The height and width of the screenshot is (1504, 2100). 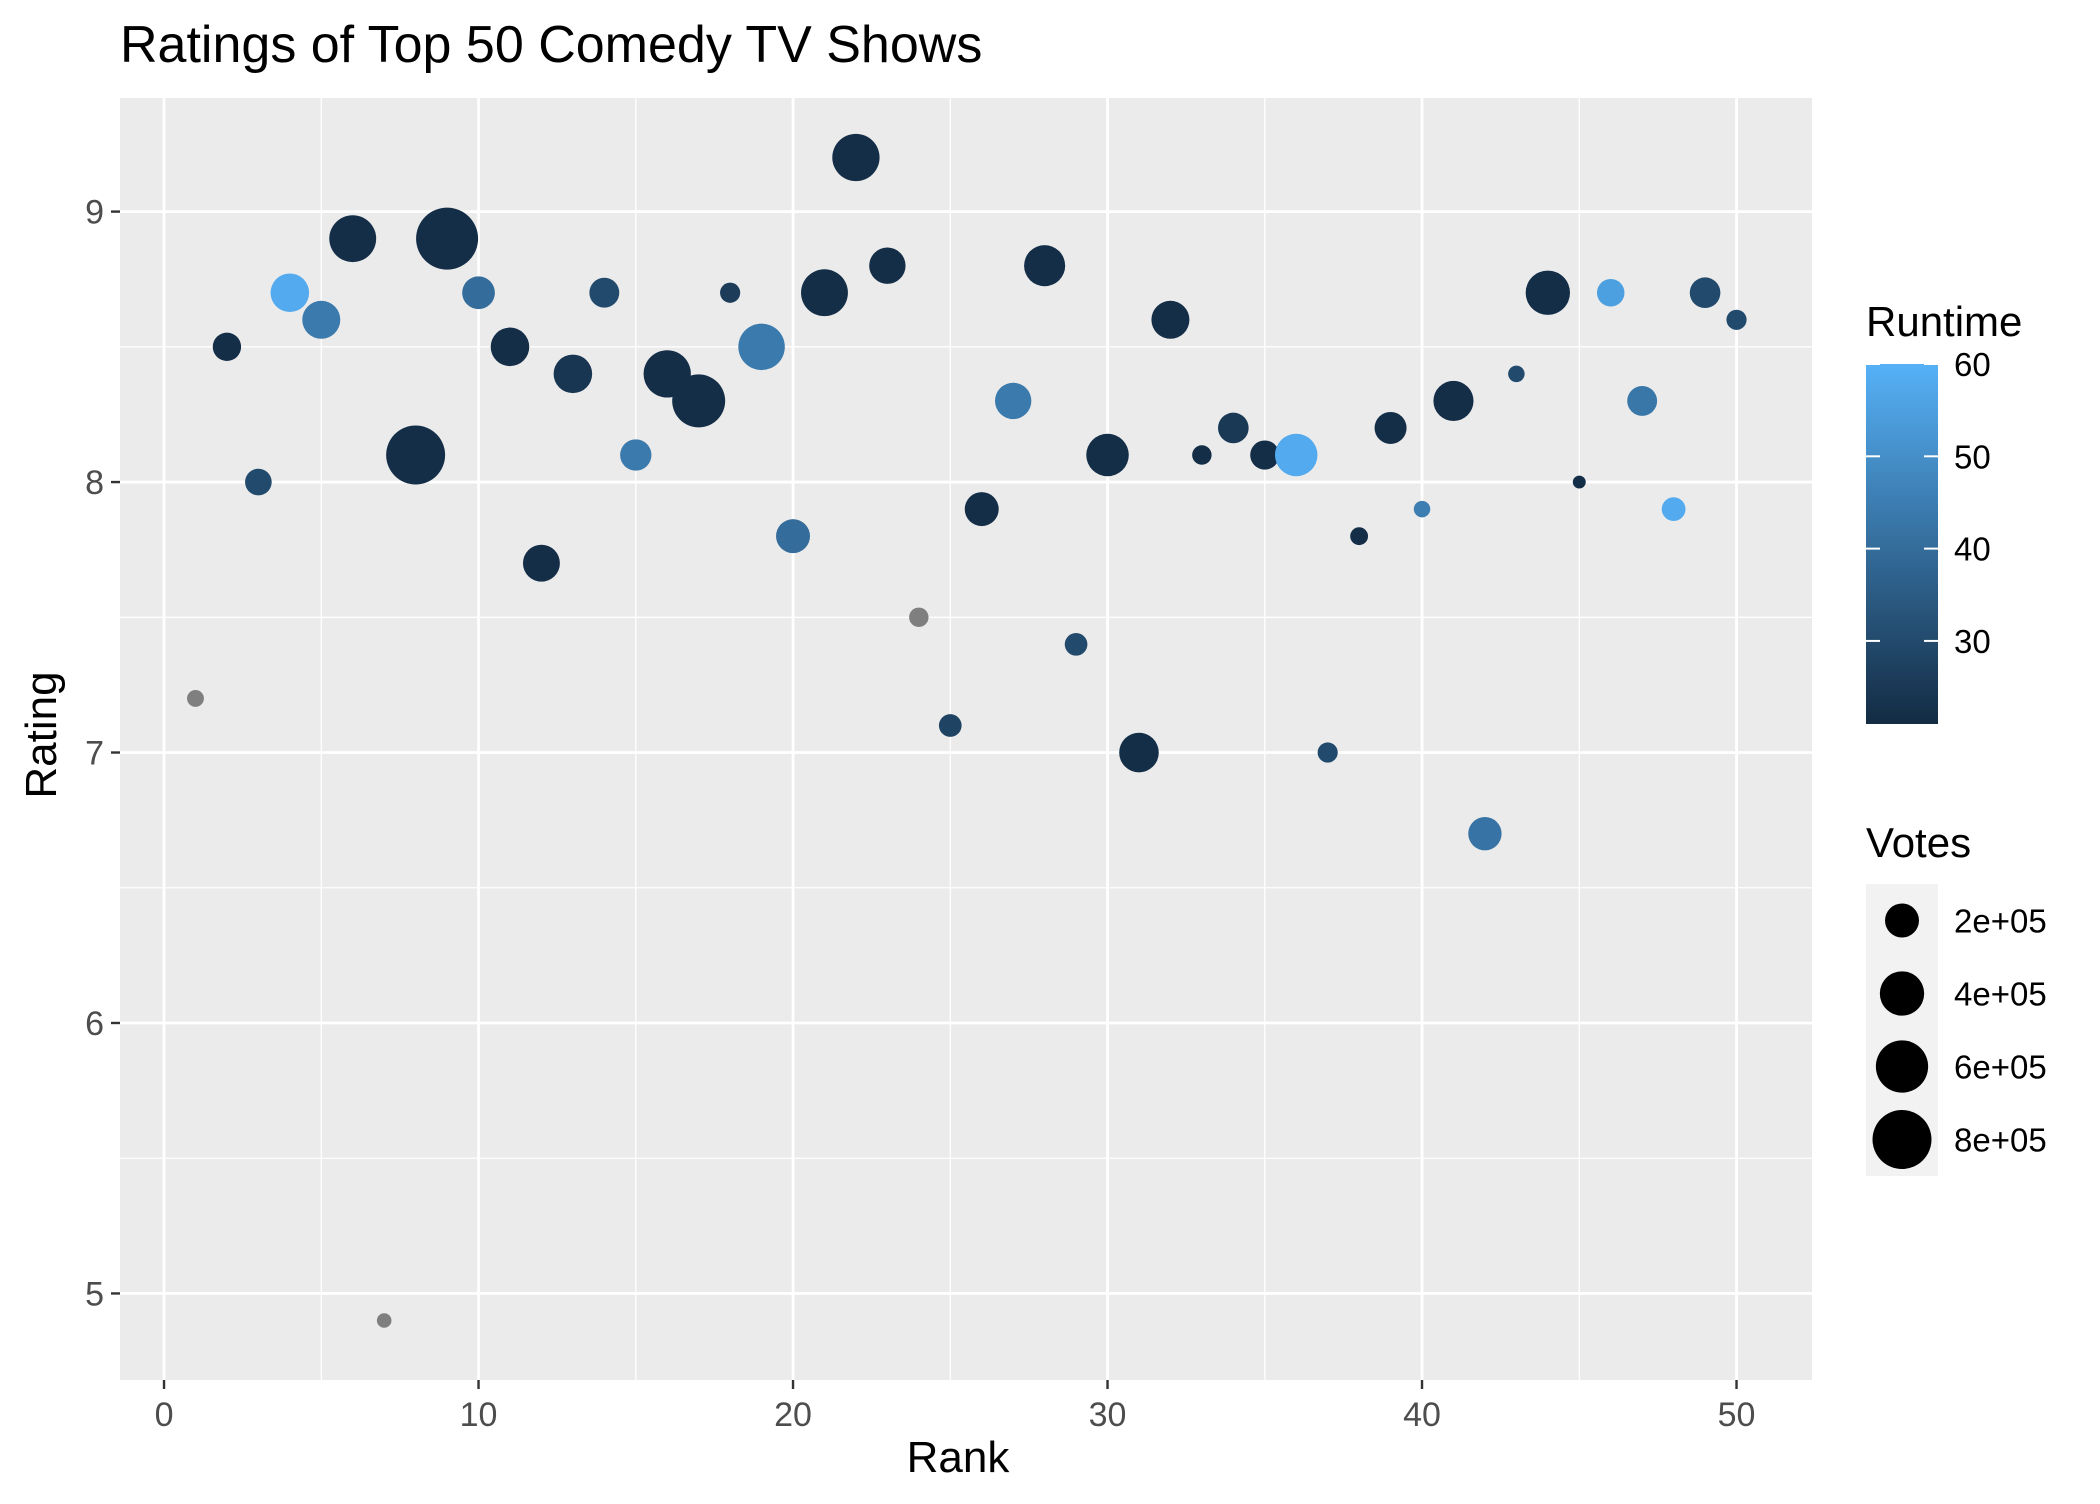 I want to click on chart-title: Ratings of Top 50 Comedy TV Shows, so click(x=551, y=45).